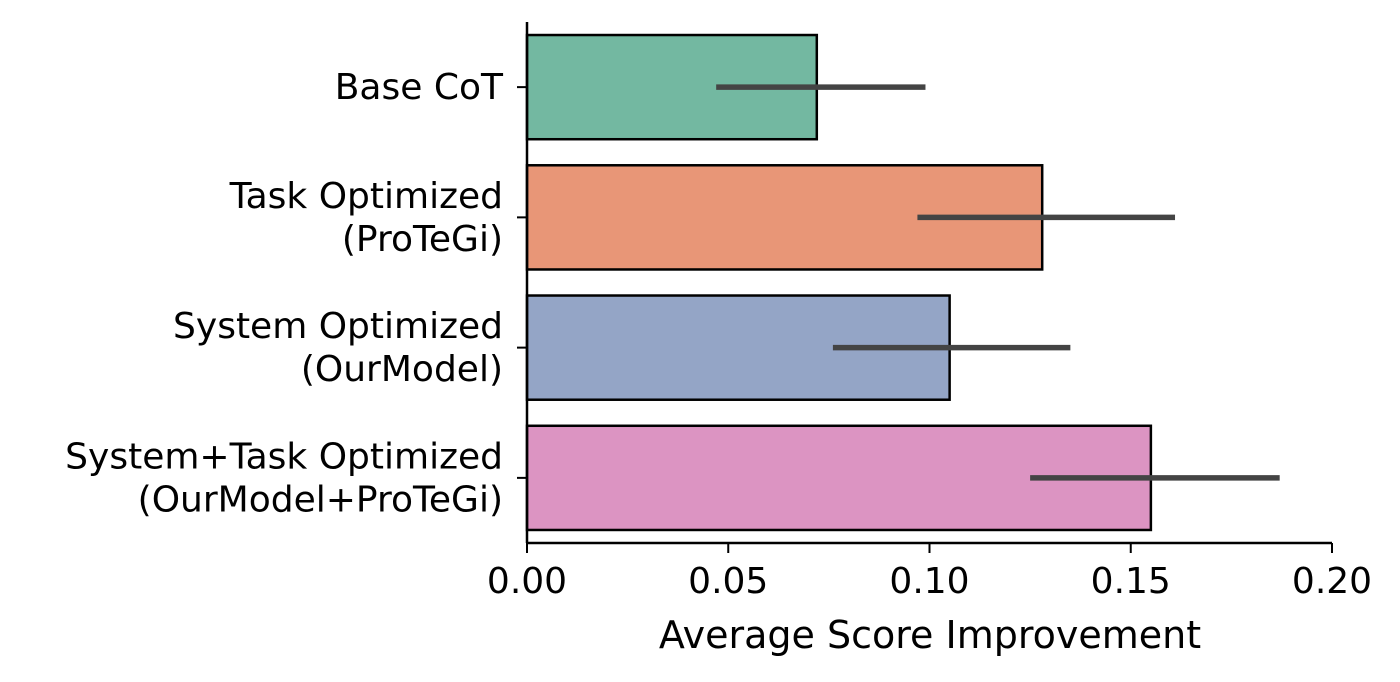 The height and width of the screenshot is (682, 1400). What do you see at coordinates (338, 348) in the screenshot?
I see `category-label-2: System Optimized (OurModel)` at bounding box center [338, 348].